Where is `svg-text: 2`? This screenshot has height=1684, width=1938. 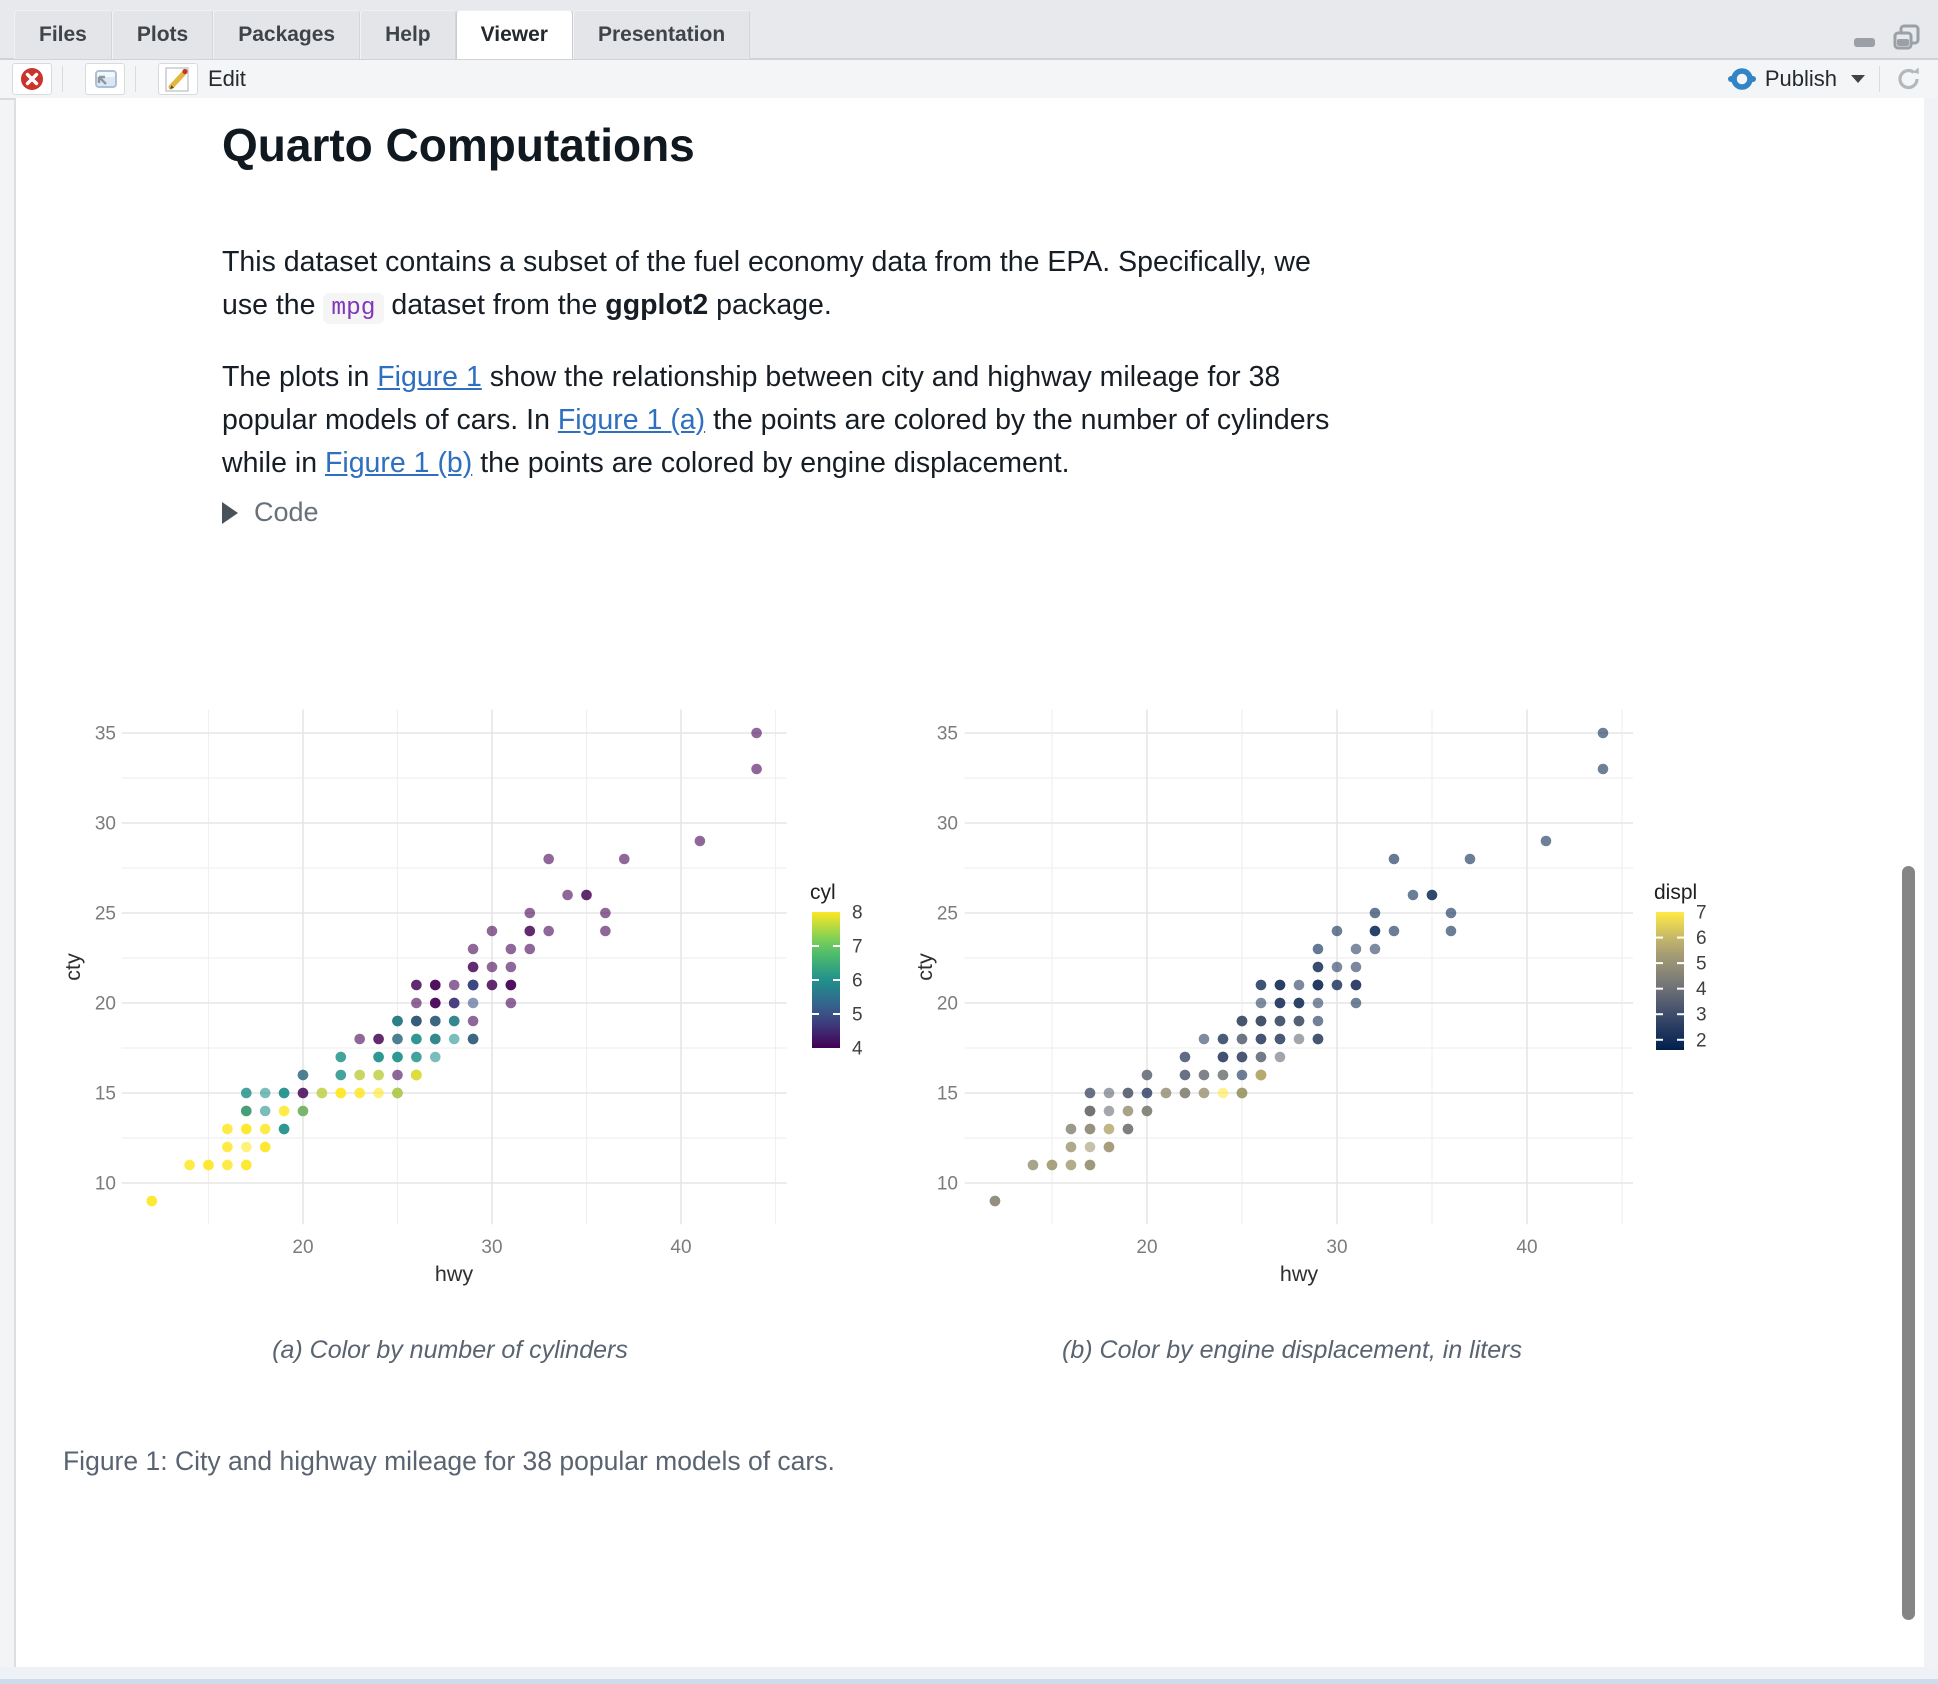 svg-text: 2 is located at coordinates (1701, 1040).